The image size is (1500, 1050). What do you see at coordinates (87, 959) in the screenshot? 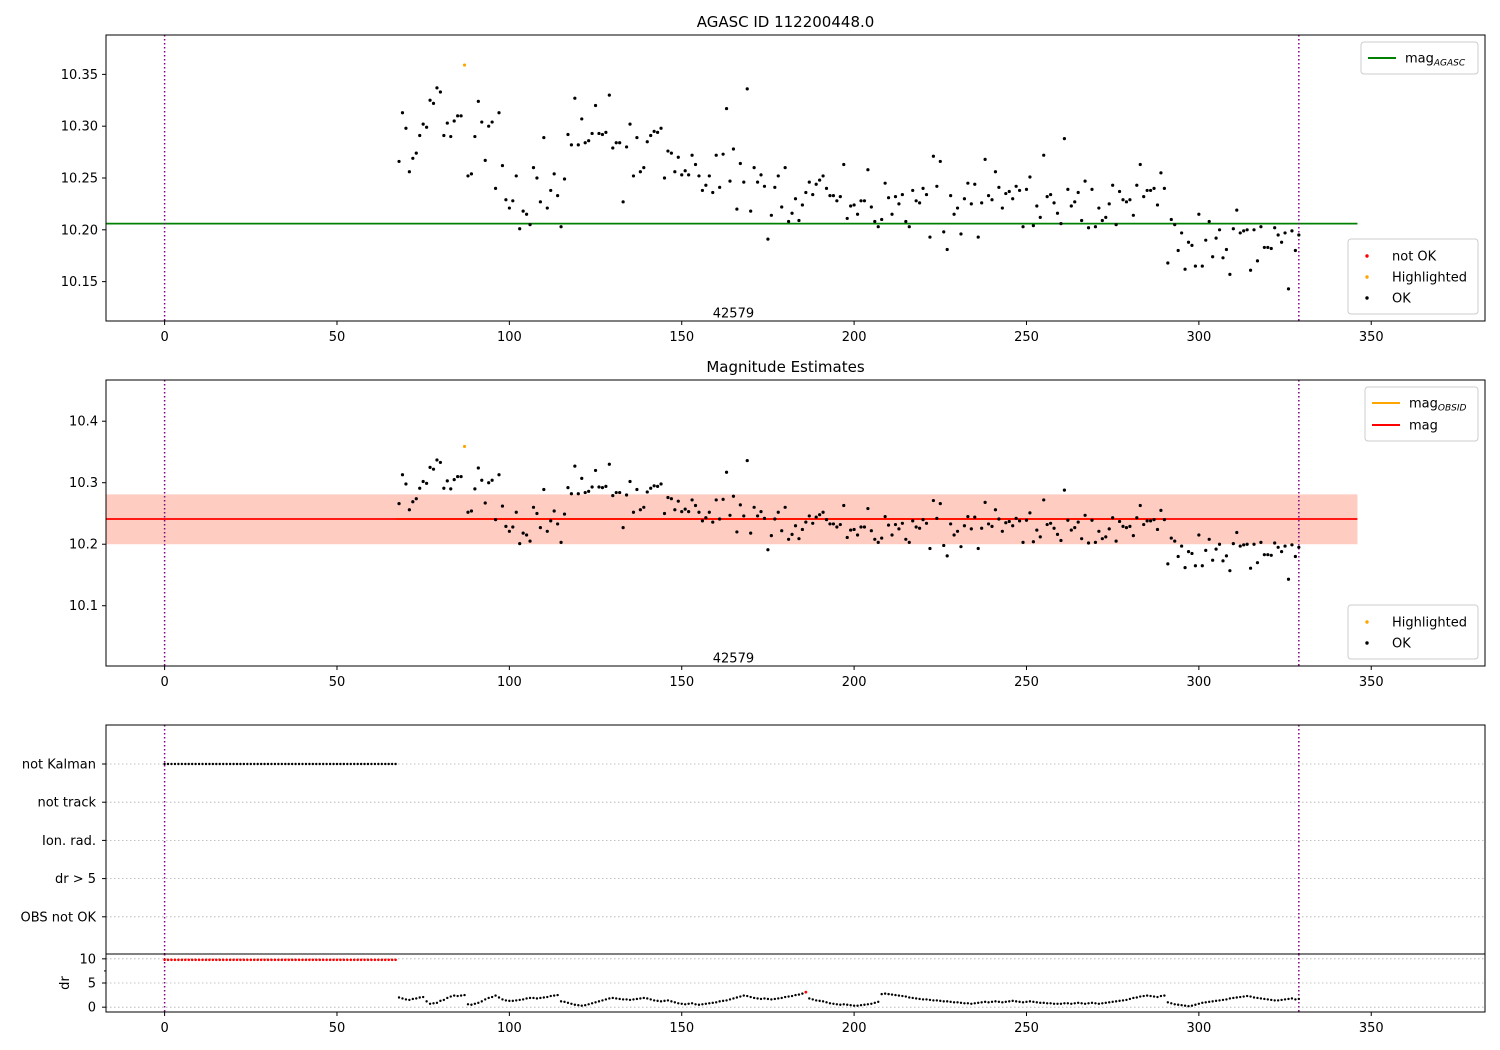
I see `y-tick-label: 10` at bounding box center [87, 959].